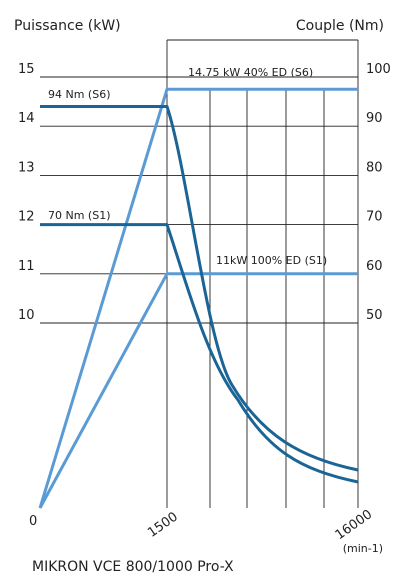 The image size is (394, 579). Describe the element at coordinates (354, 525) in the screenshot. I see `x-tick-label: 16000` at that location.